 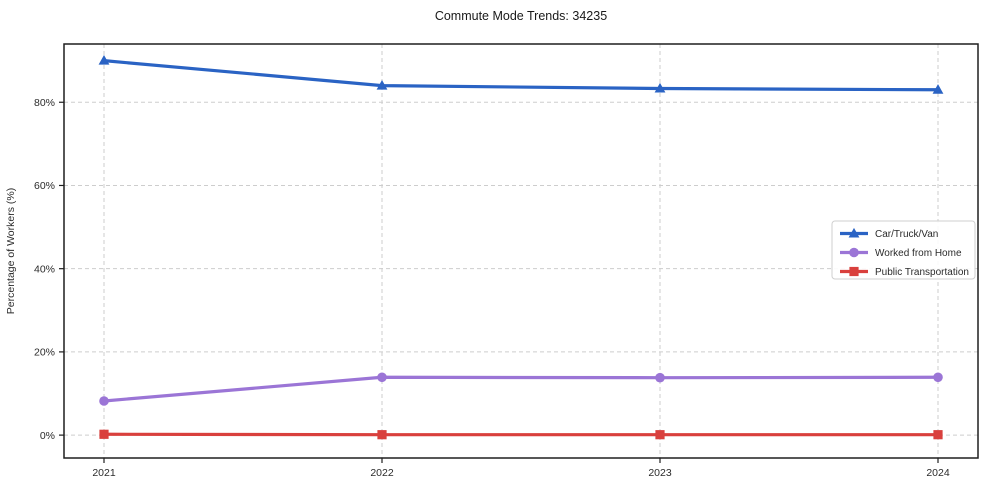 What do you see at coordinates (104, 473) in the screenshot?
I see `x-tick-label: 2021` at bounding box center [104, 473].